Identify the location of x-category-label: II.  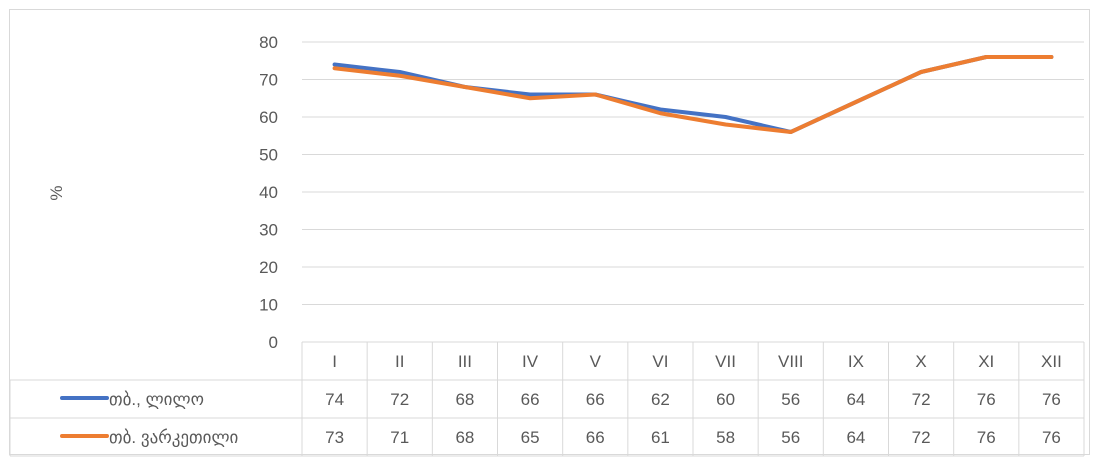
(399, 361).